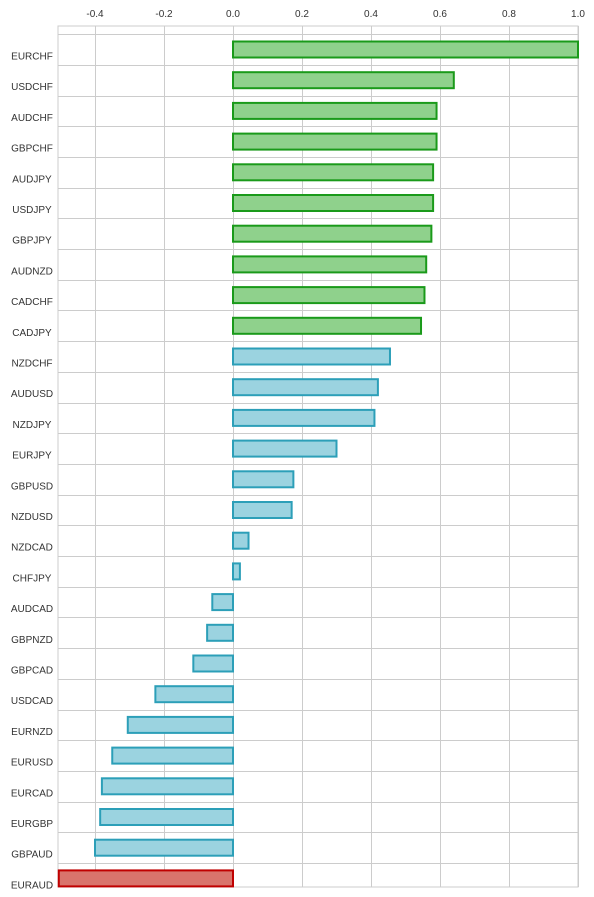  What do you see at coordinates (335, 14) in the screenshot?
I see `x-axis-tick-labels: -0.4 -0.2 0.0 0.2 0.4 0.6 0.8 1.0` at bounding box center [335, 14].